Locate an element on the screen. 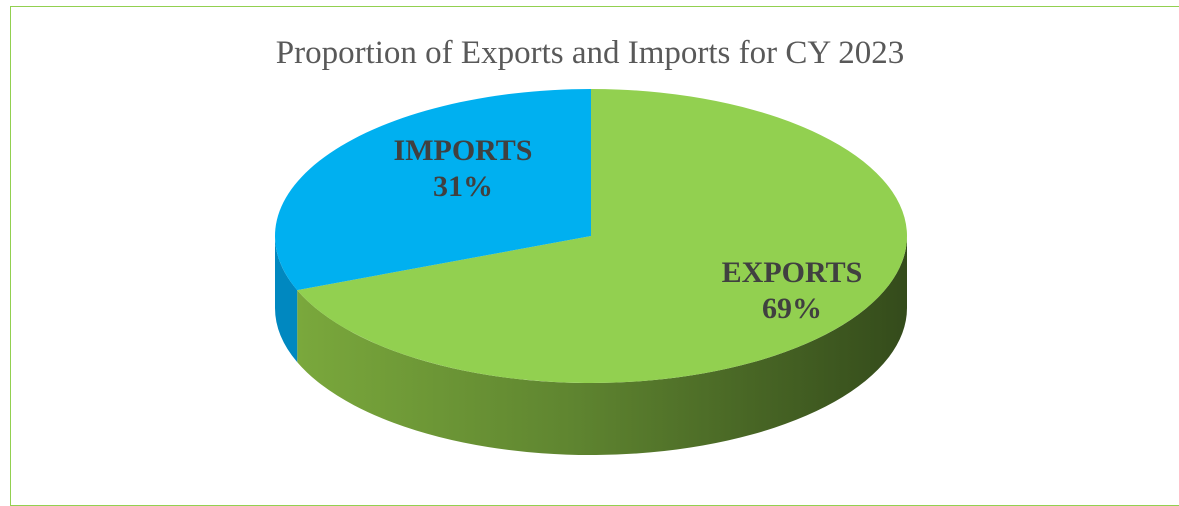  pie-slice-imports is located at coordinates (433, 190).